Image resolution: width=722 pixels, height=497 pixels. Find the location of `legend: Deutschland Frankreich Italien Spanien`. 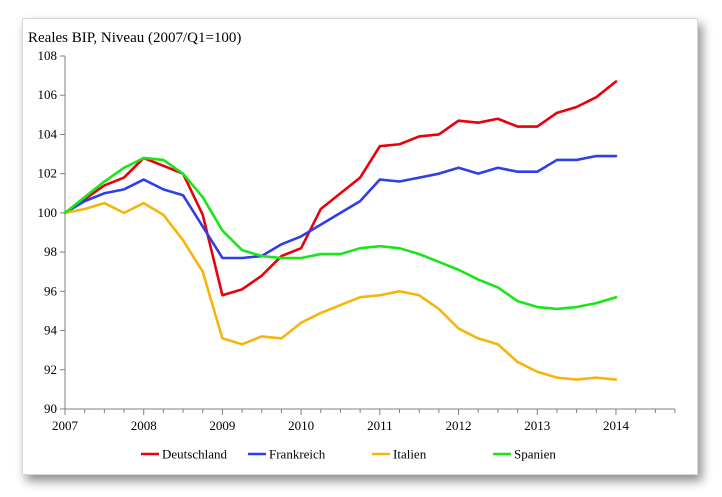

legend: Deutschland Frankreich Italien Spanien is located at coordinates (348, 454).